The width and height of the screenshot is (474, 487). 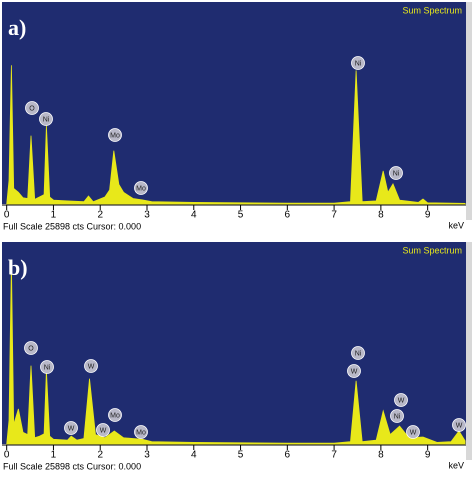 I want to click on panel-label: b), so click(x=18, y=267).